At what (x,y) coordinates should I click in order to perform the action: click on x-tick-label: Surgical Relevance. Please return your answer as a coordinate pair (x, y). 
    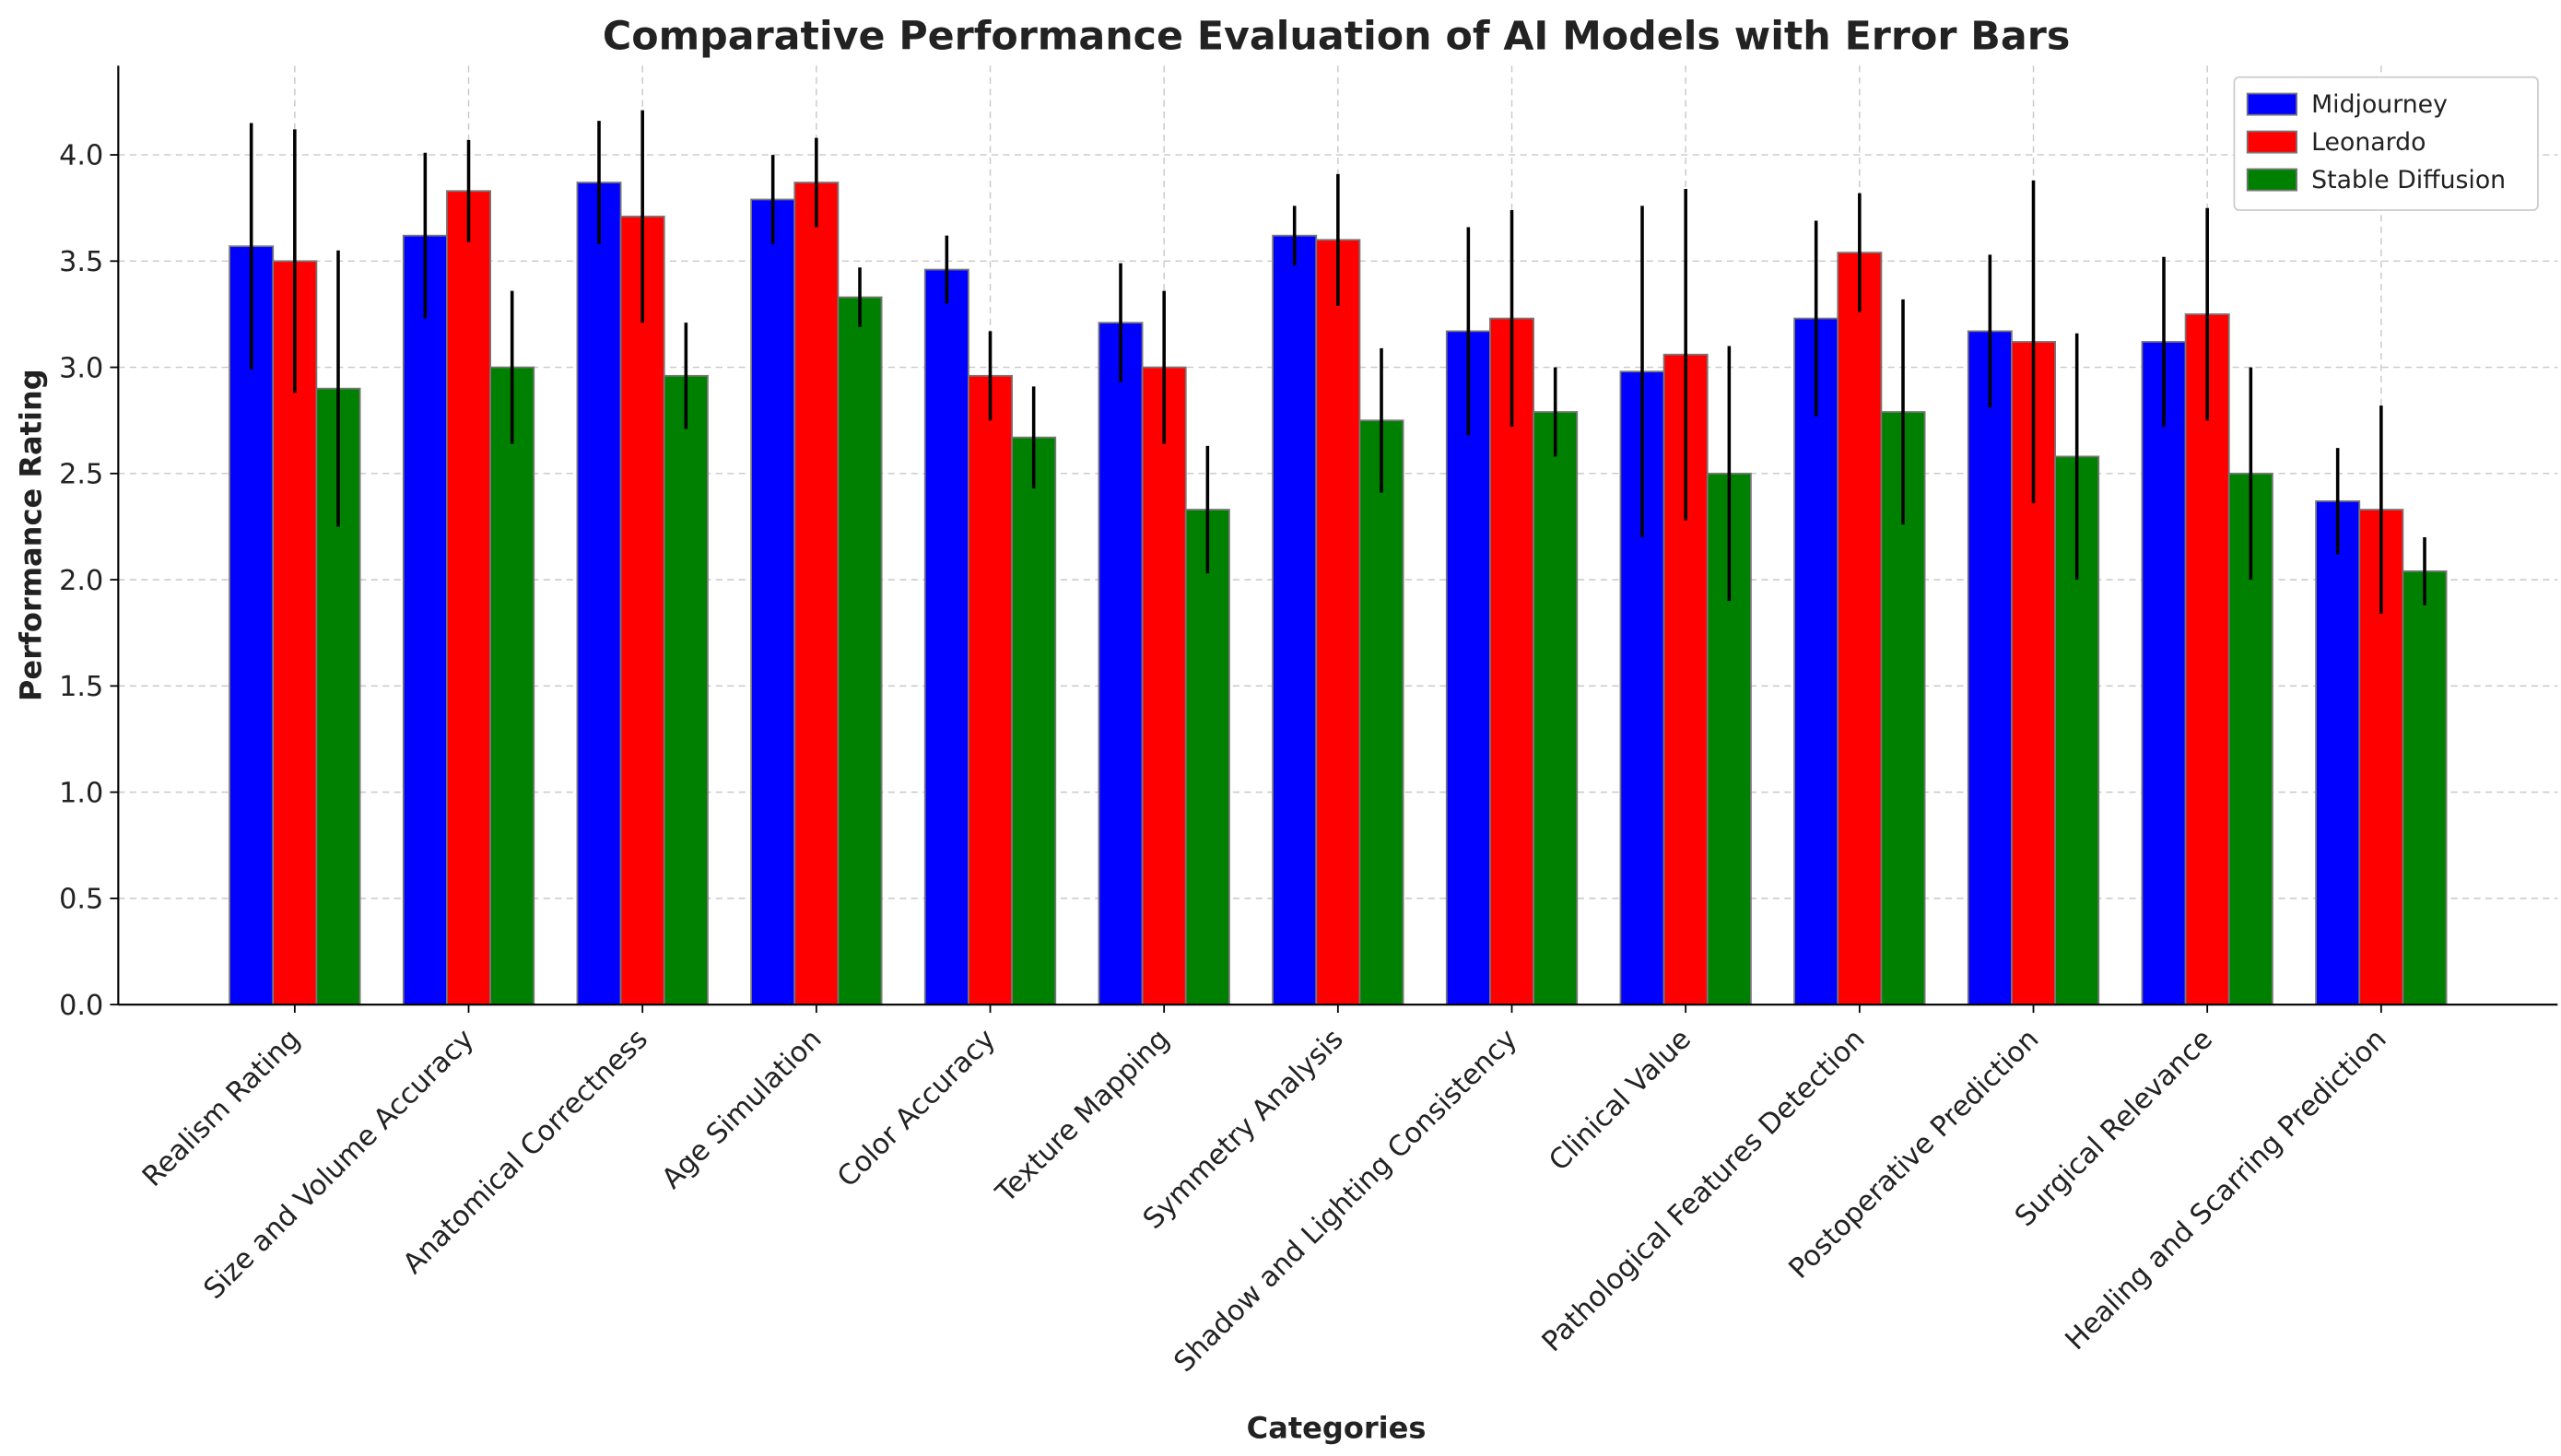
    Looking at the image, I should click on (2114, 1128).